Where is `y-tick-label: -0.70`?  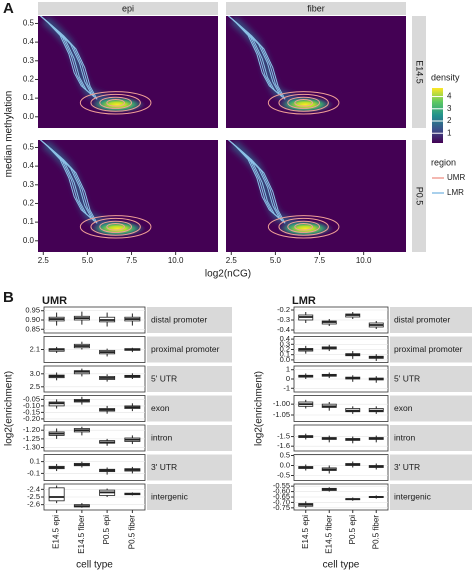 y-tick-label: -0.70 is located at coordinates (281, 501).